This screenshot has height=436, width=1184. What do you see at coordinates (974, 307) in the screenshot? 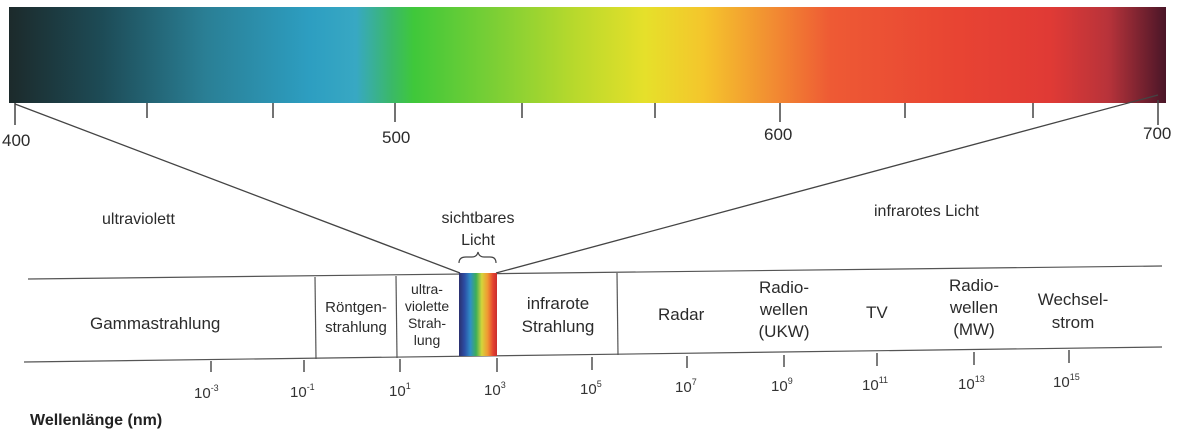
I see `band-radio-mw: Radio- wellen (MW)` at bounding box center [974, 307].